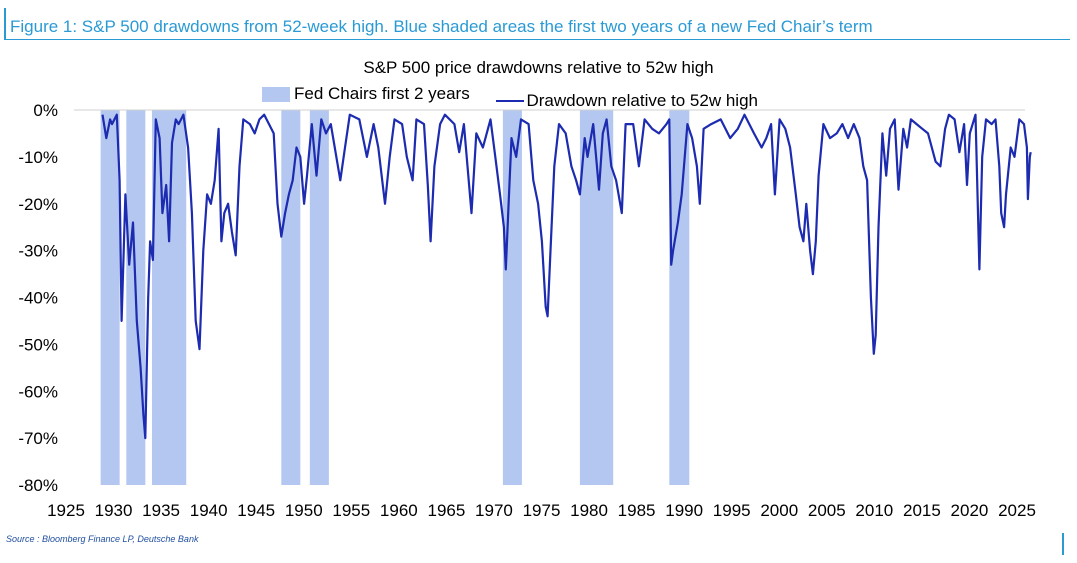 This screenshot has height=563, width=1077. What do you see at coordinates (38, 204) in the screenshot?
I see `y-tick-label: -20%` at bounding box center [38, 204].